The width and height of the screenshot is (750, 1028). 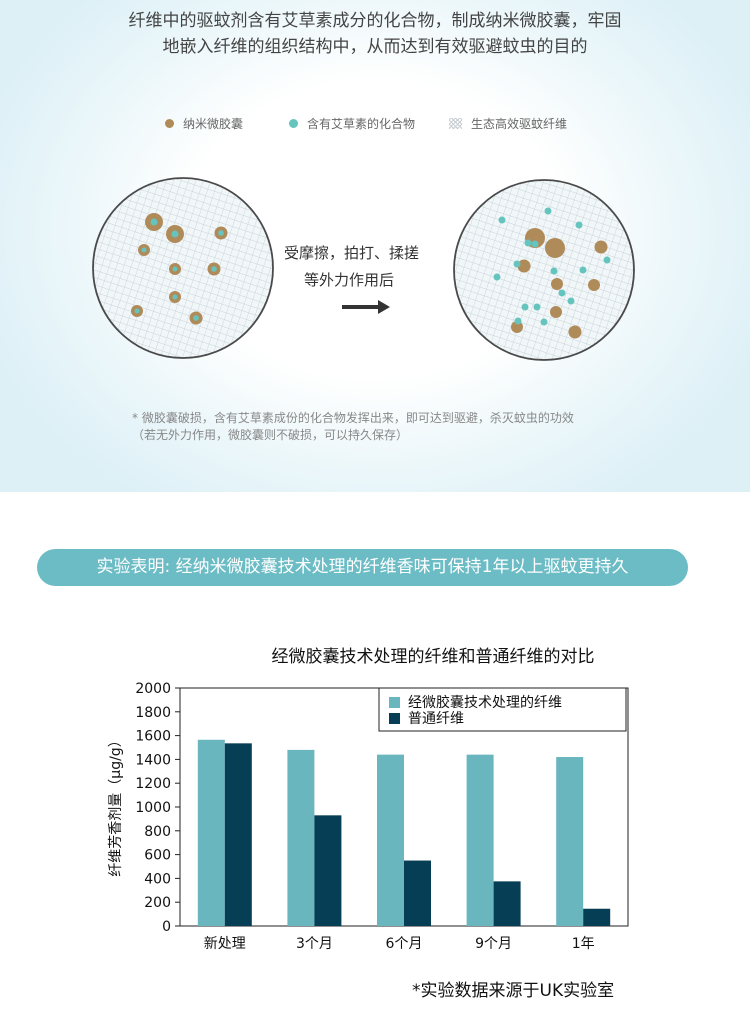 I want to click on legend-item-fiber: 生态高效驱蚊纤维, so click(x=508, y=124).